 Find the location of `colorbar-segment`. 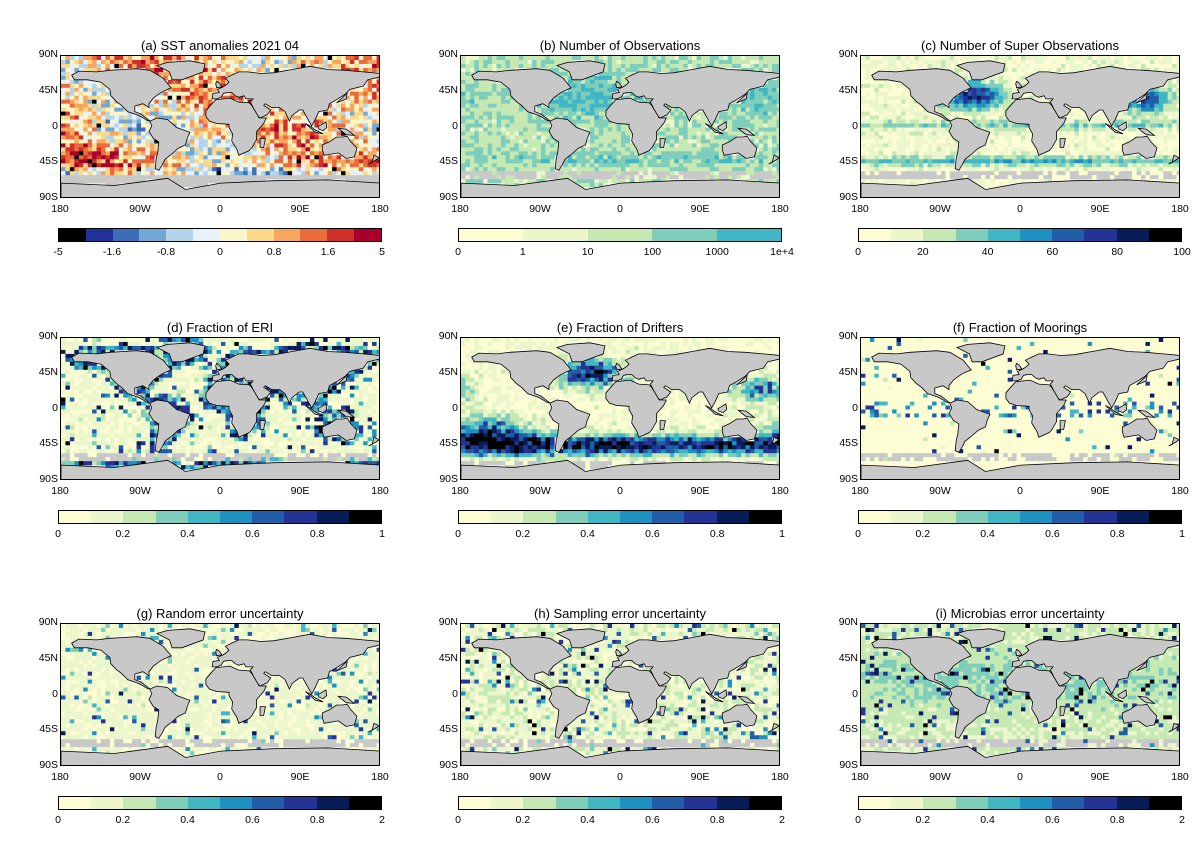

colorbar-segment is located at coordinates (72, 235).